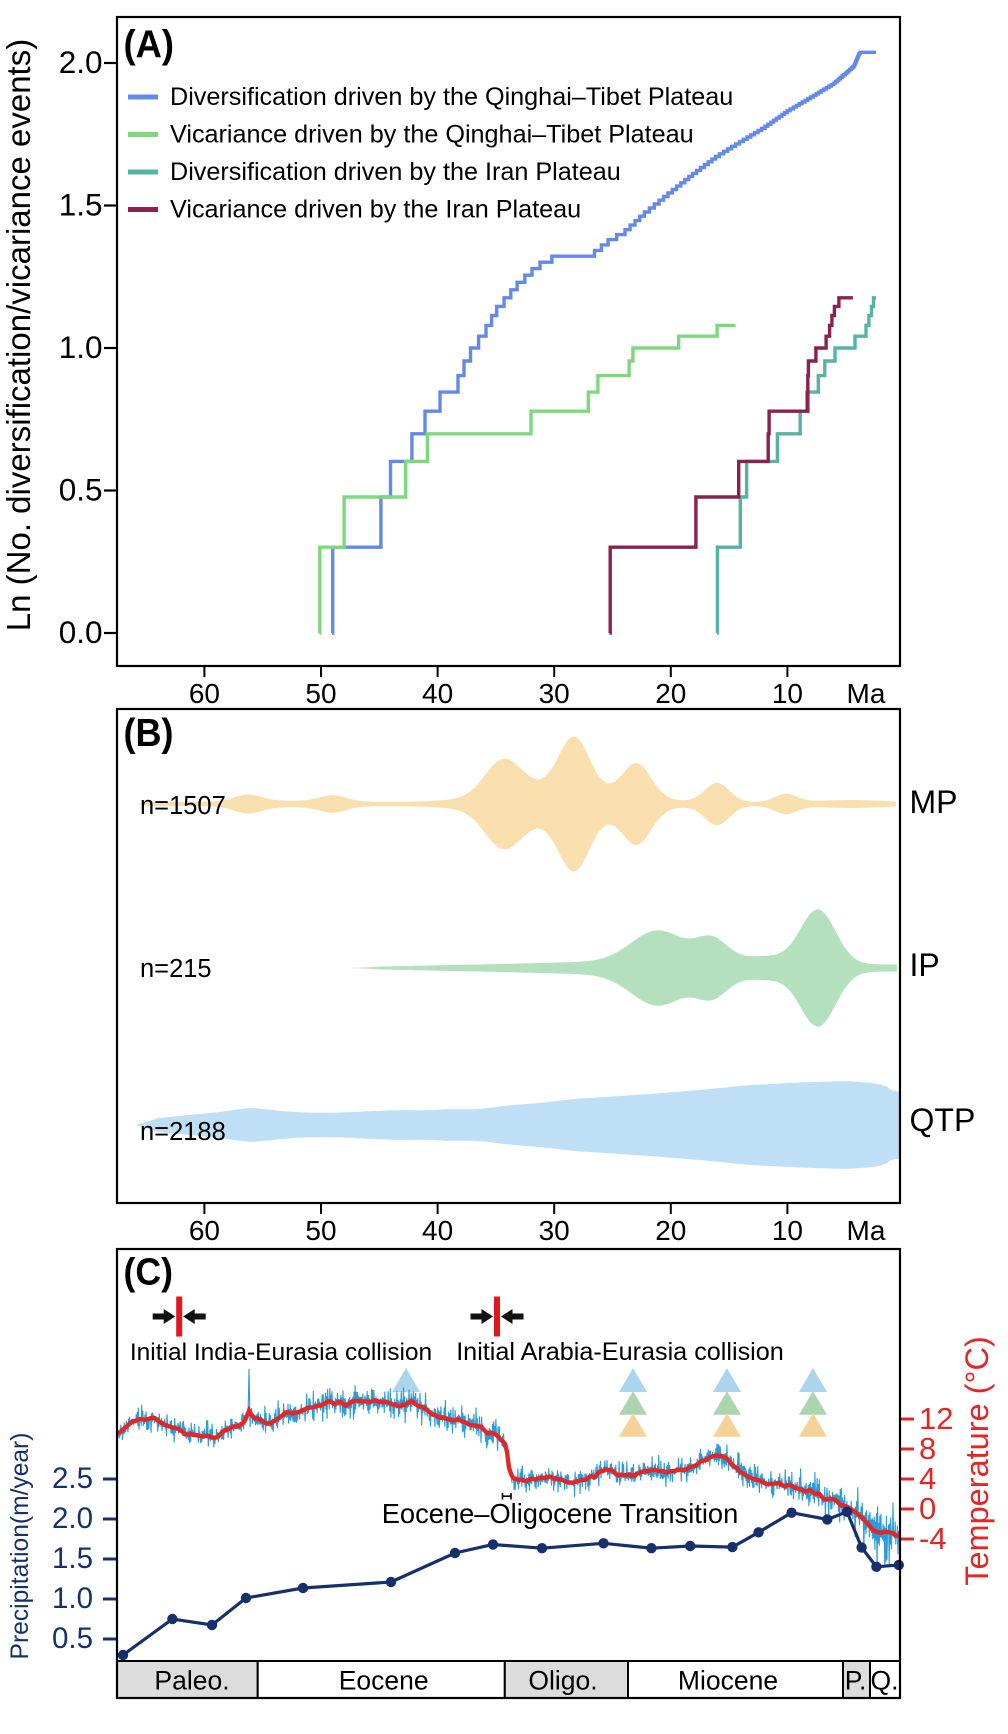 The height and width of the screenshot is (1734, 1008). What do you see at coordinates (977, 1461) in the screenshot?
I see `svg-text: Temperature (°C)` at bounding box center [977, 1461].